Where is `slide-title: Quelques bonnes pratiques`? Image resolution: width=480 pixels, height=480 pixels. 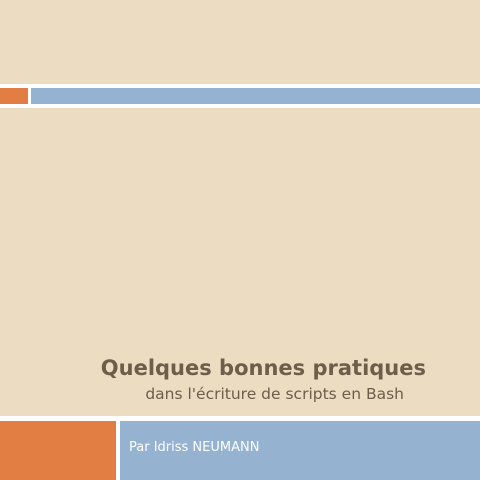 slide-title: Quelques bonnes pratiques is located at coordinates (263, 368).